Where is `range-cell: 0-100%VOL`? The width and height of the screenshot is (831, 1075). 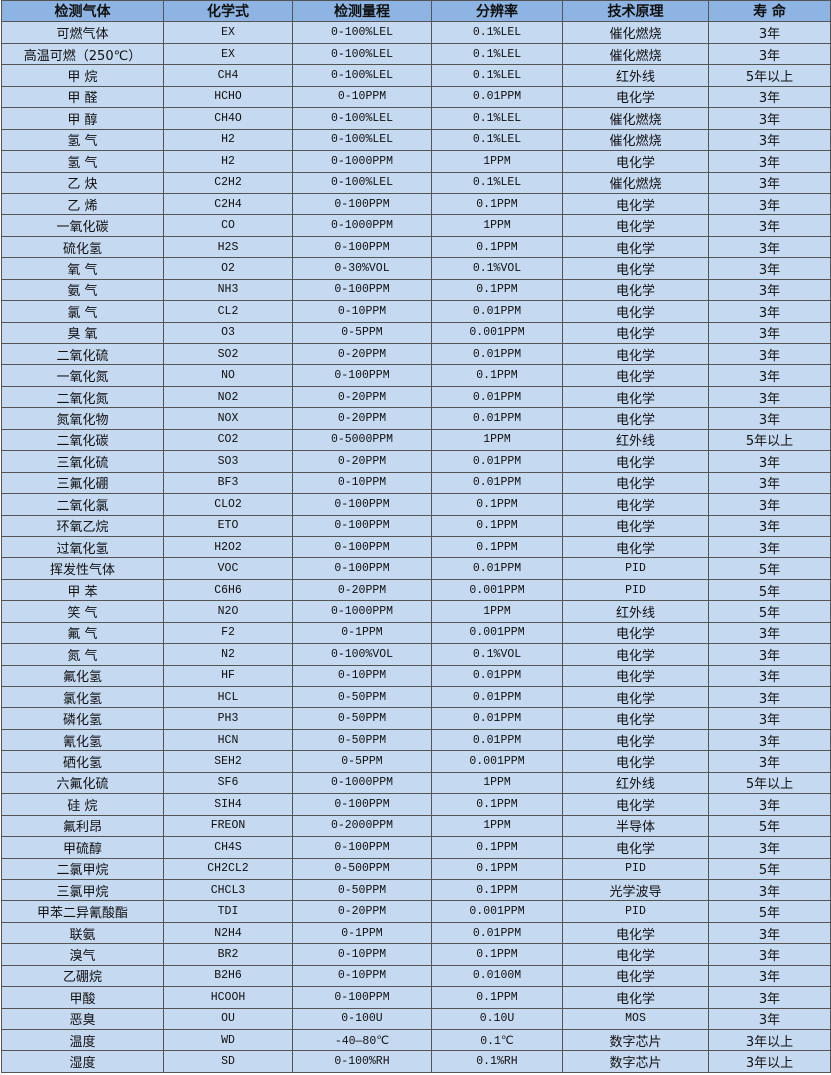
range-cell: 0-100%VOL is located at coordinates (362, 654).